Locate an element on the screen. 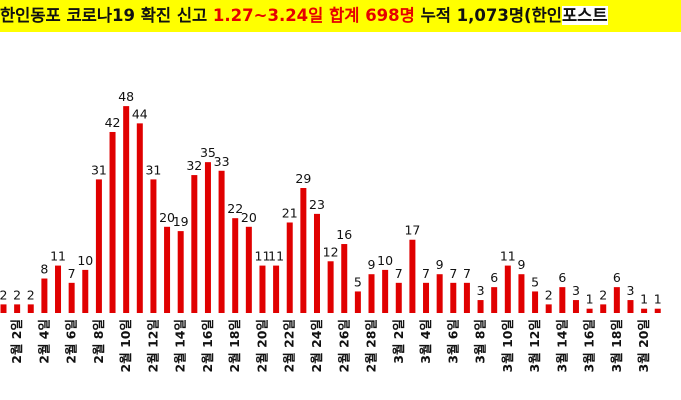 The width and height of the screenshot is (681, 400). data-label: 48 is located at coordinates (126, 96).